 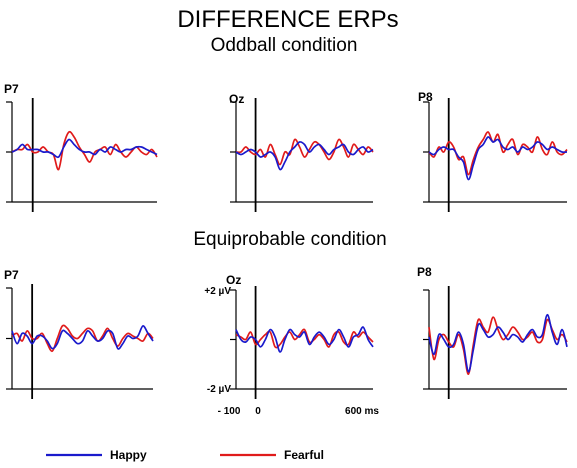 I want to click on erp-panel-2: P8, so click(x=493, y=151).